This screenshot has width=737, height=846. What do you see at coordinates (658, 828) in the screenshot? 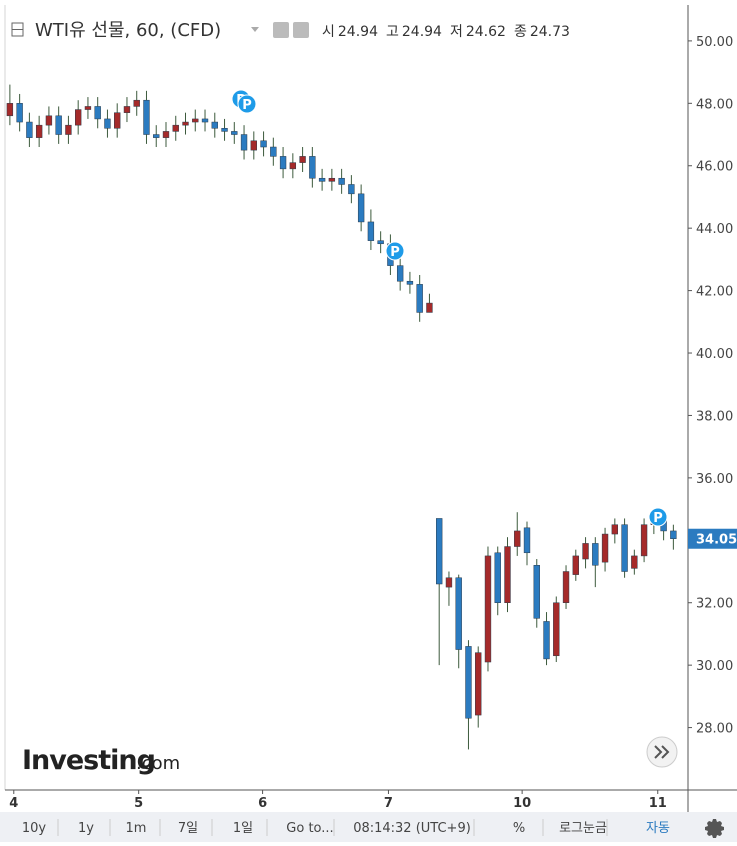
I see `toolbar-button: 자동` at bounding box center [658, 828].